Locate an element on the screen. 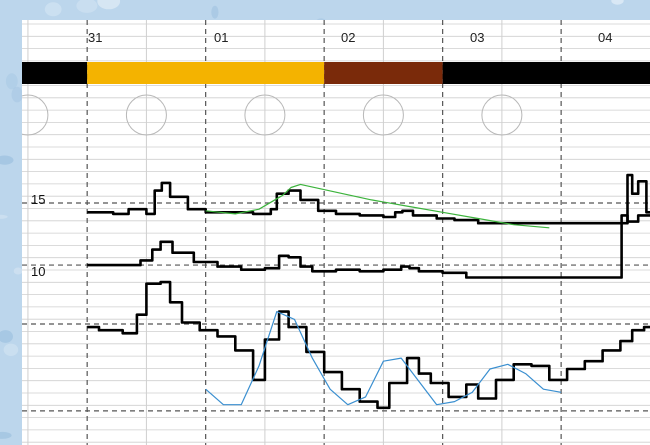 This screenshot has width=650, height=445. x-tick-label: 01 is located at coordinates (221, 37).